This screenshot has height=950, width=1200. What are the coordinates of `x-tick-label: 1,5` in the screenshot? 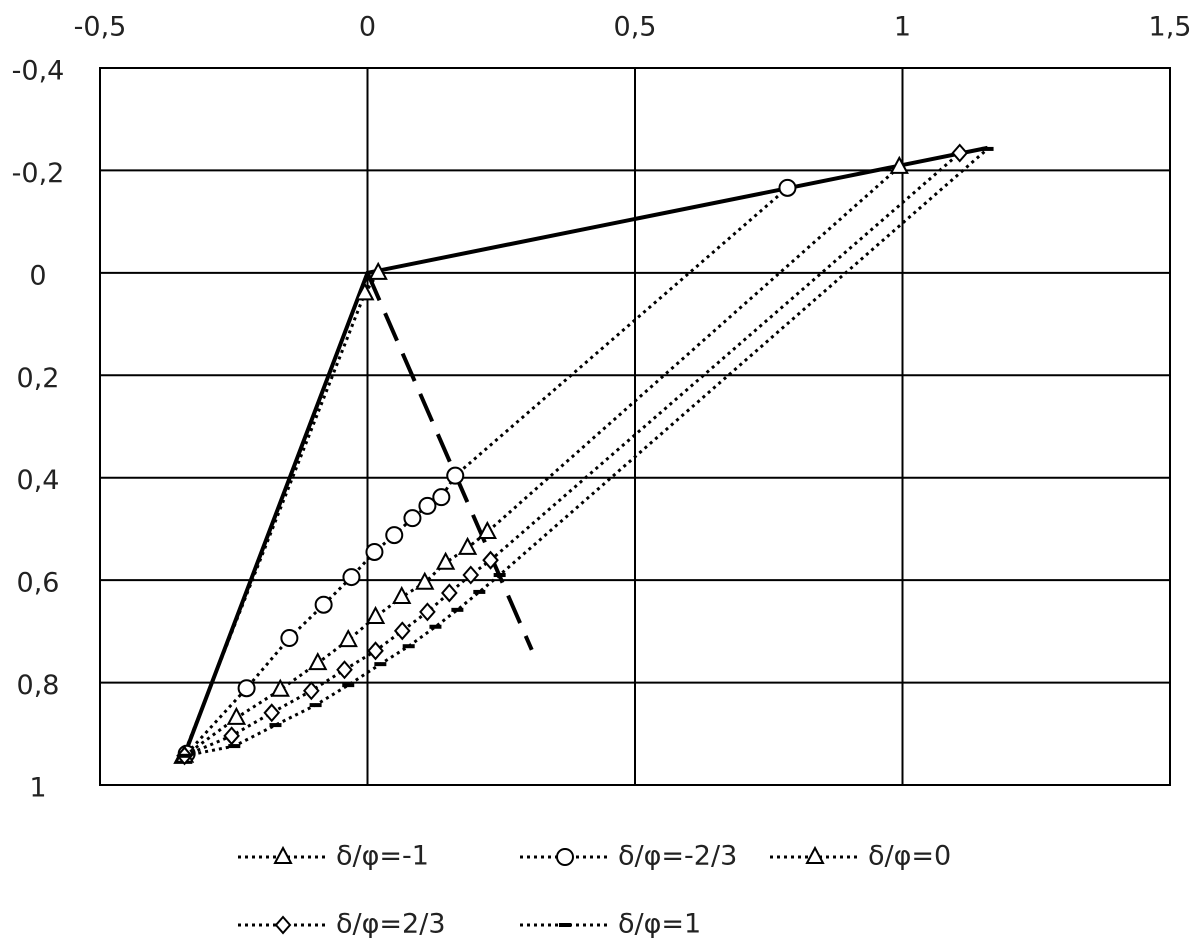 It's located at (1170, 27).